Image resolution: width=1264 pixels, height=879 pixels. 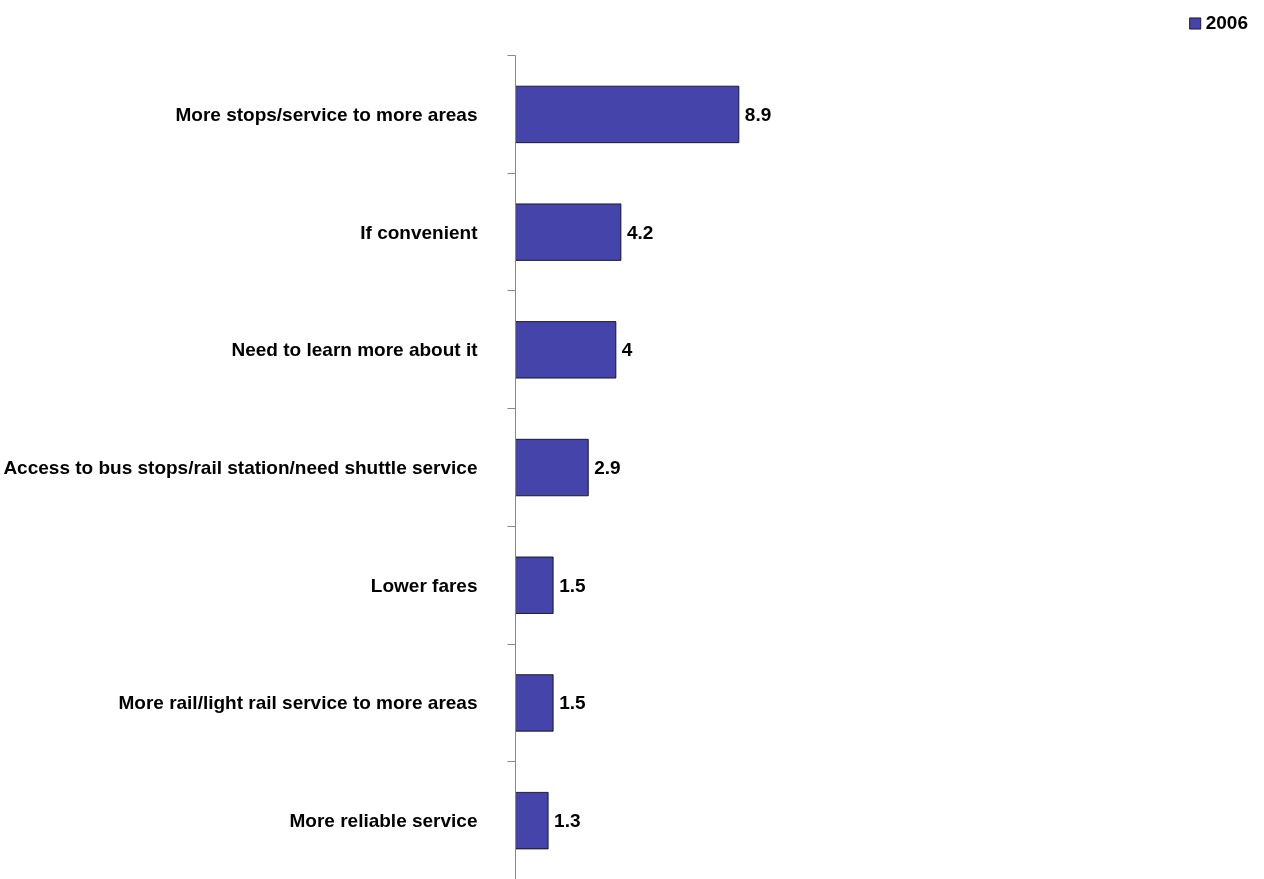 I want to click on y-tick-label: Lower fares, so click(x=424, y=585).